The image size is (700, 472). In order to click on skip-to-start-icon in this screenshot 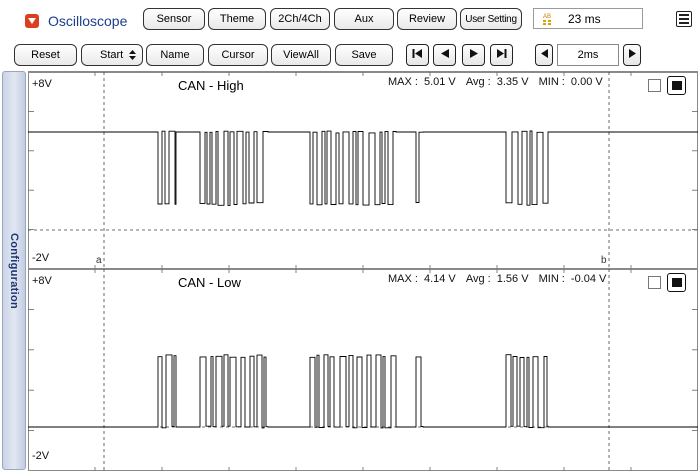, I will do `click(417, 55)`.